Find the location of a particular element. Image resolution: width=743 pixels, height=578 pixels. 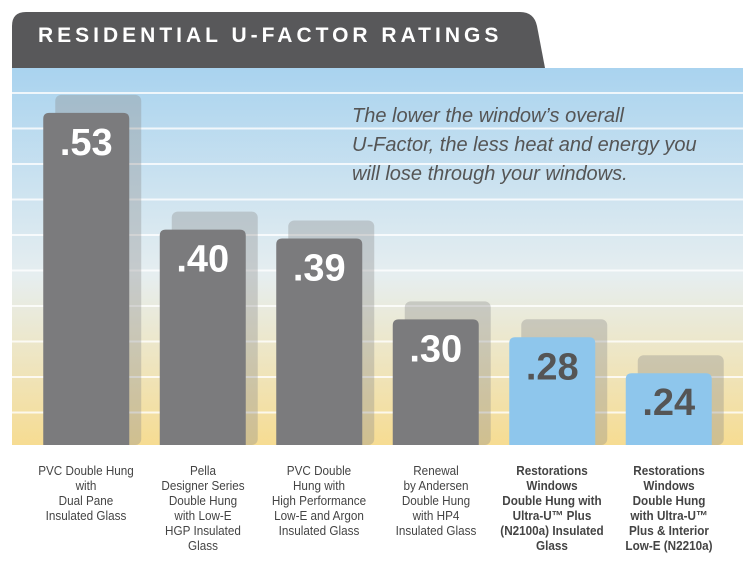

value-label: .40 is located at coordinates (202, 260).